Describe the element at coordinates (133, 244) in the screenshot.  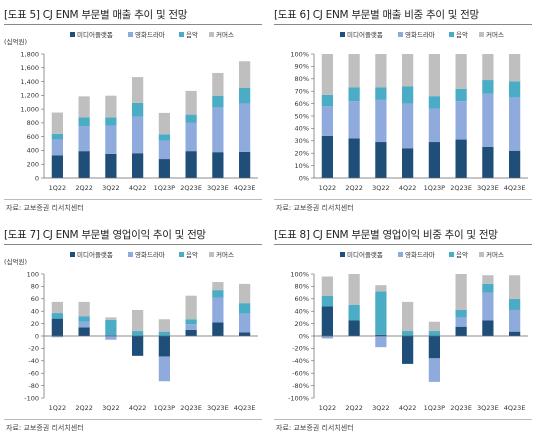
I see `title-divider` at that location.